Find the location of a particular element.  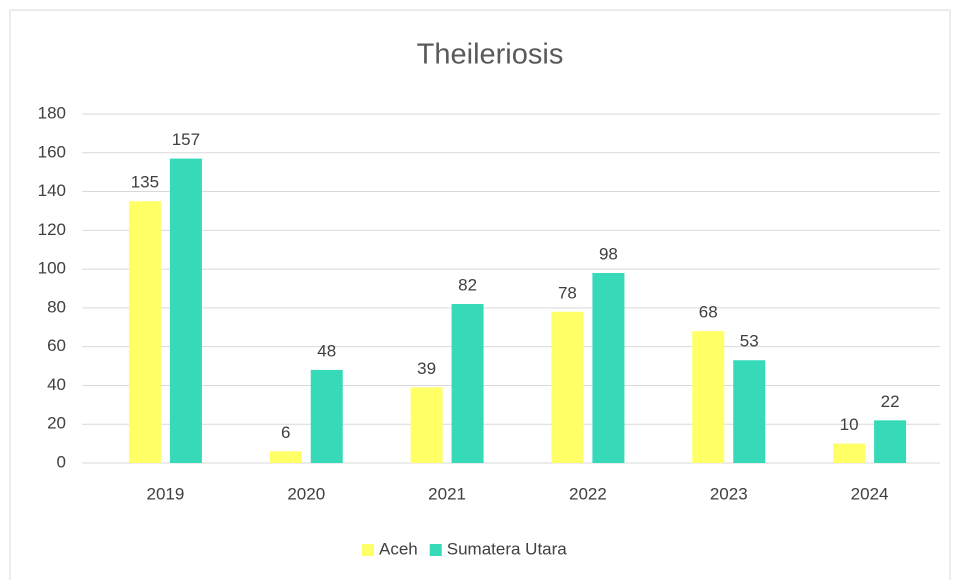

data-label: 10 is located at coordinates (849, 424).